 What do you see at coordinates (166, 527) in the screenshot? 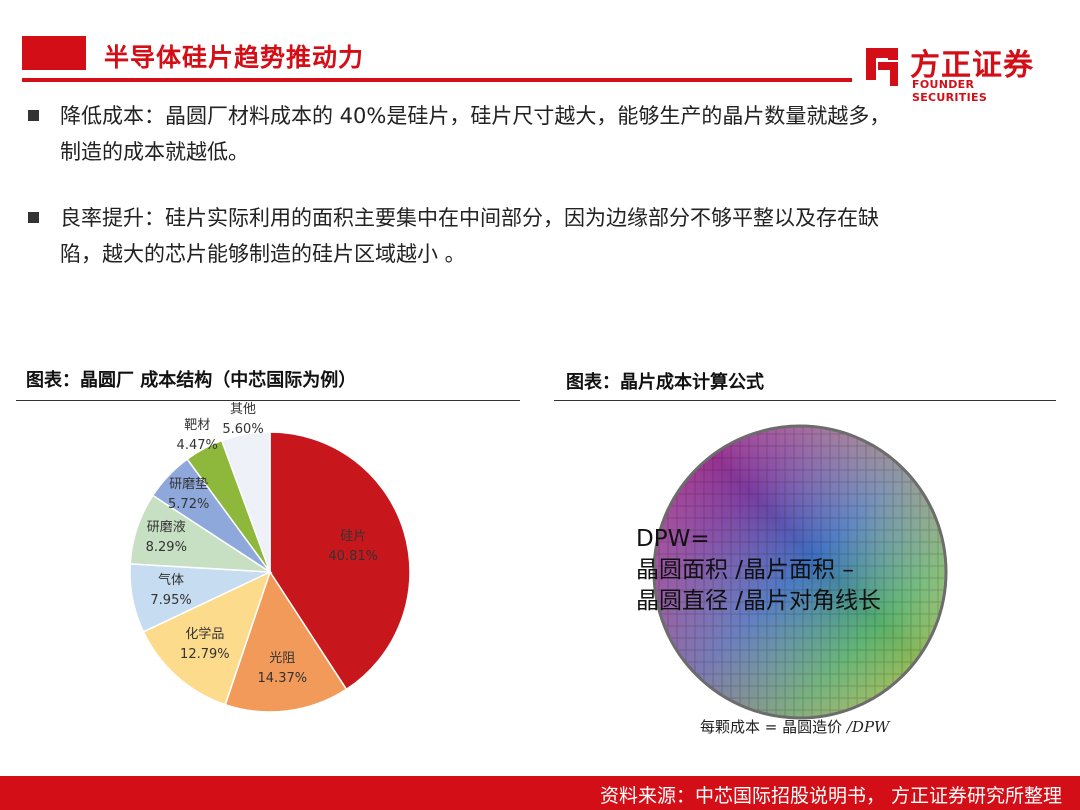
I see `pie-category-label: 研磨液` at bounding box center [166, 527].